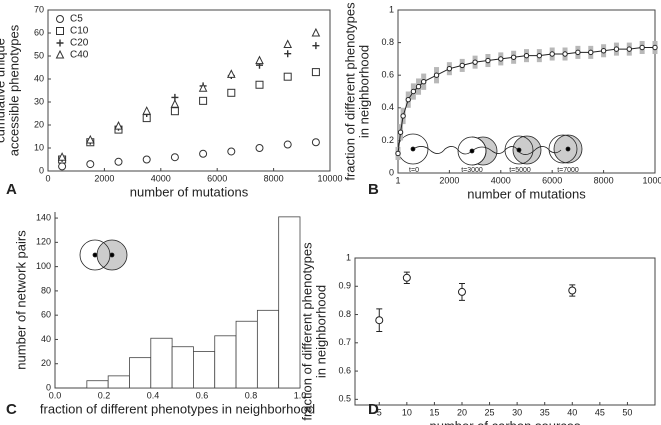  I want to click on y-axis-label: cumulative unique, so click(3, 90).